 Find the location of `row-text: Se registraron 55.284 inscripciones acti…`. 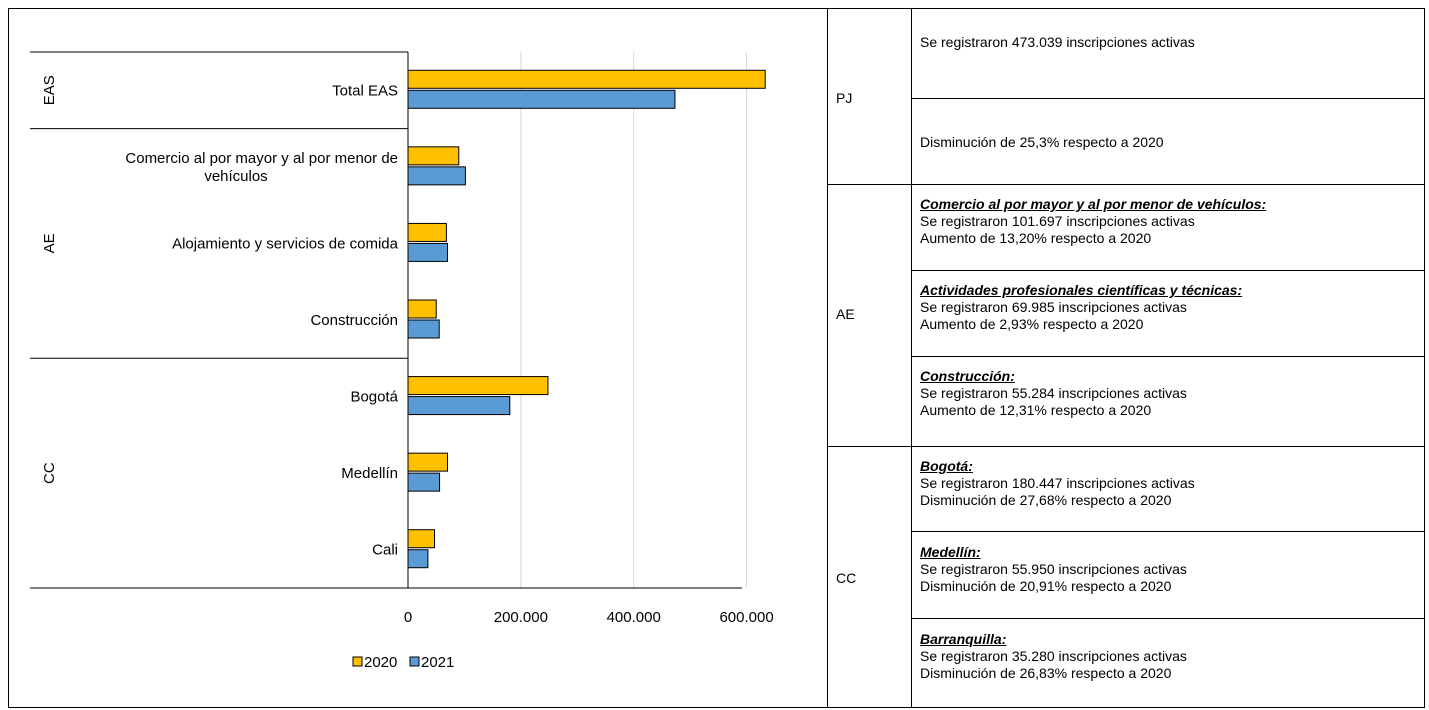

row-text: Se registraron 55.284 inscripciones acti… is located at coordinates (1053, 393).